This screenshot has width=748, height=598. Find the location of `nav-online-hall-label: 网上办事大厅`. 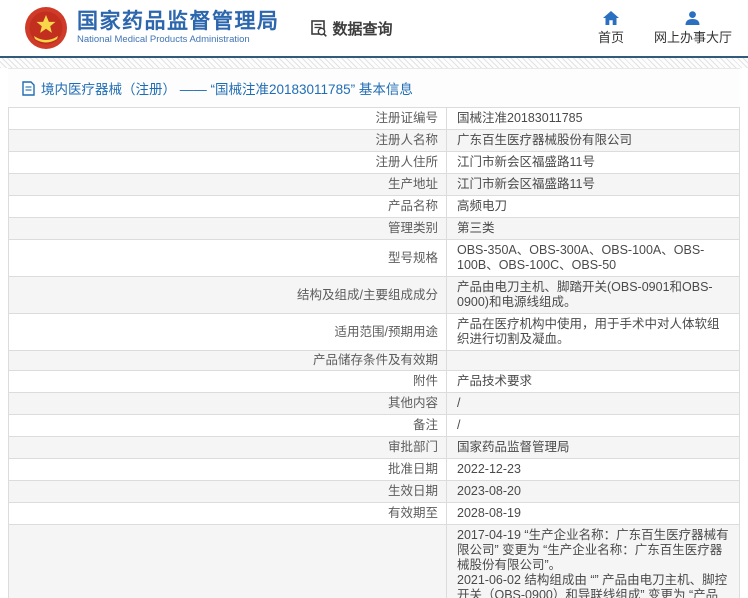

nav-online-hall-label: 网上办事大厅 is located at coordinates (692, 37).